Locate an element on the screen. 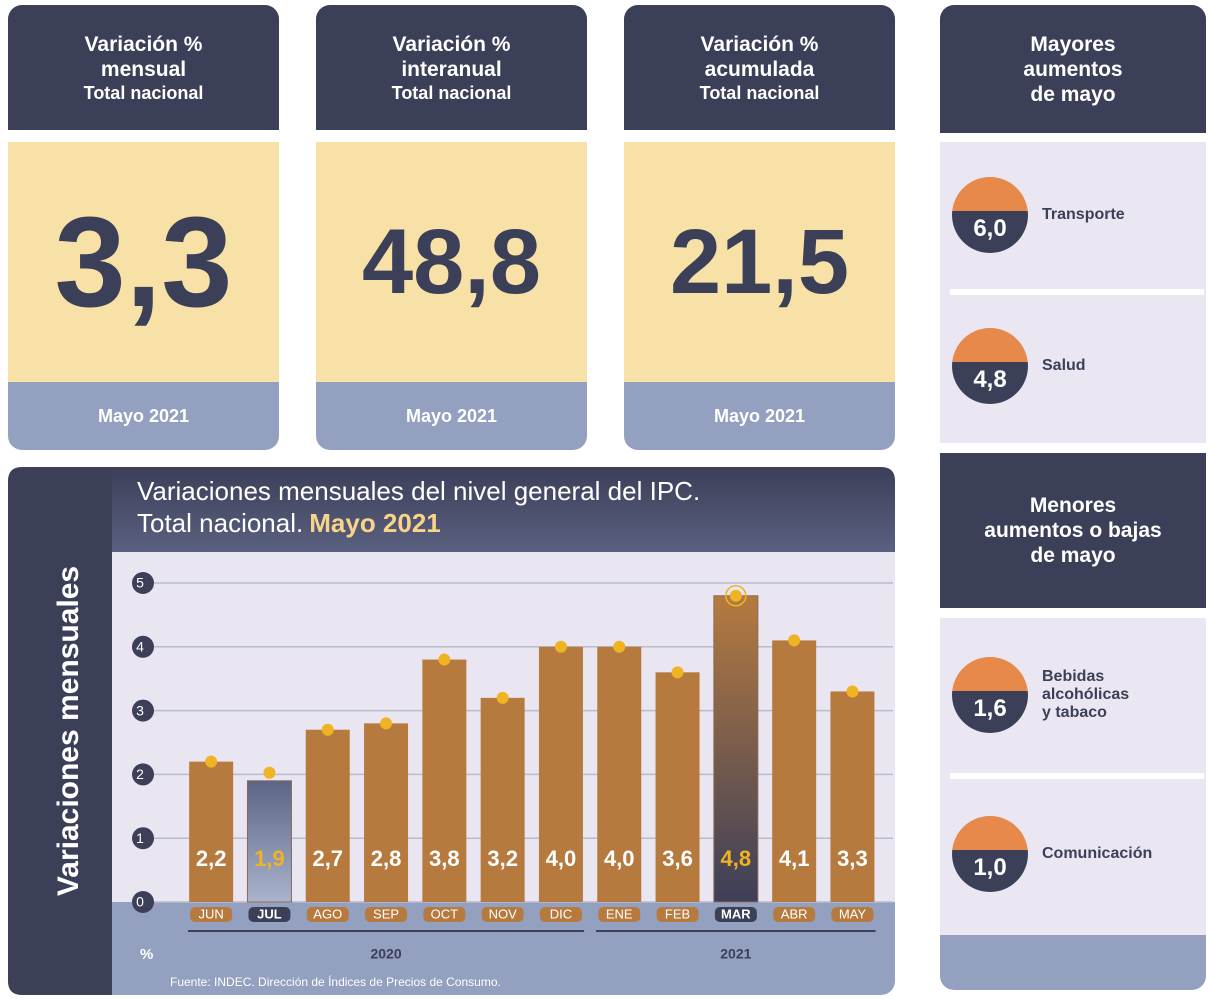 This screenshot has height=999, width=1209. dot-ring is located at coordinates (736, 596).